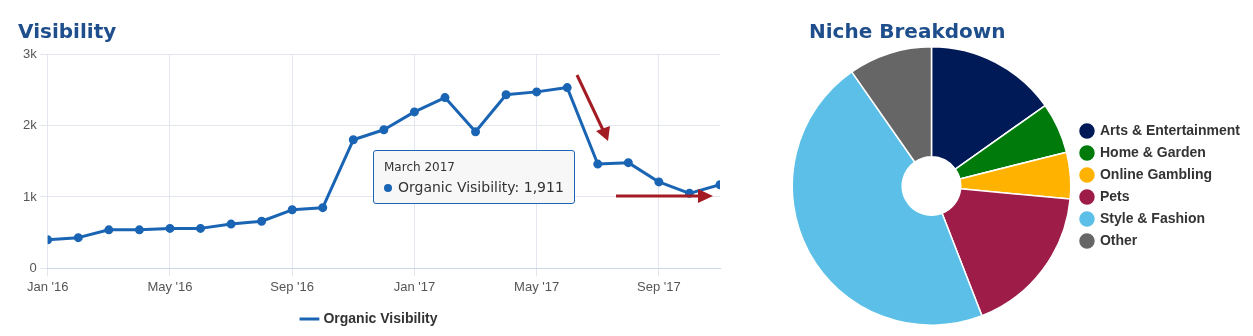 The image size is (1253, 336). Describe the element at coordinates (30, 53) in the screenshot. I see `y-tick-label: 3k` at that location.